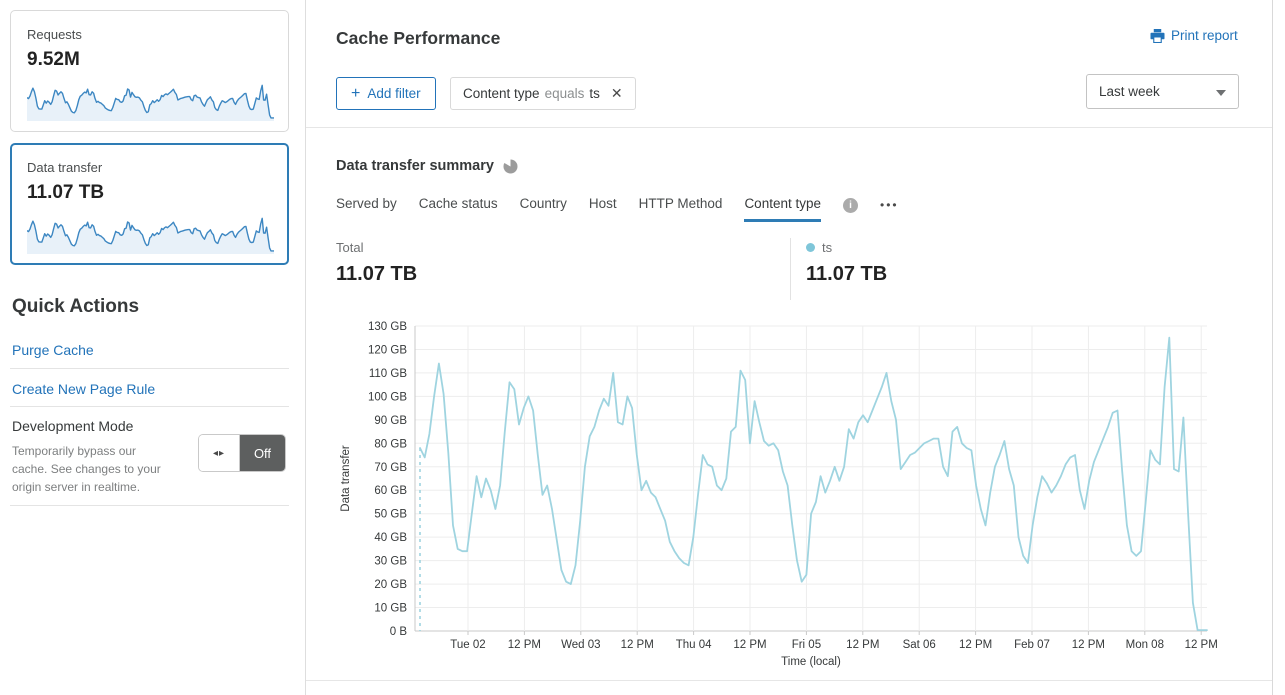 The width and height of the screenshot is (1285, 695). What do you see at coordinates (390, 585) in the screenshot?
I see `svg-text: 20 GB` at bounding box center [390, 585].